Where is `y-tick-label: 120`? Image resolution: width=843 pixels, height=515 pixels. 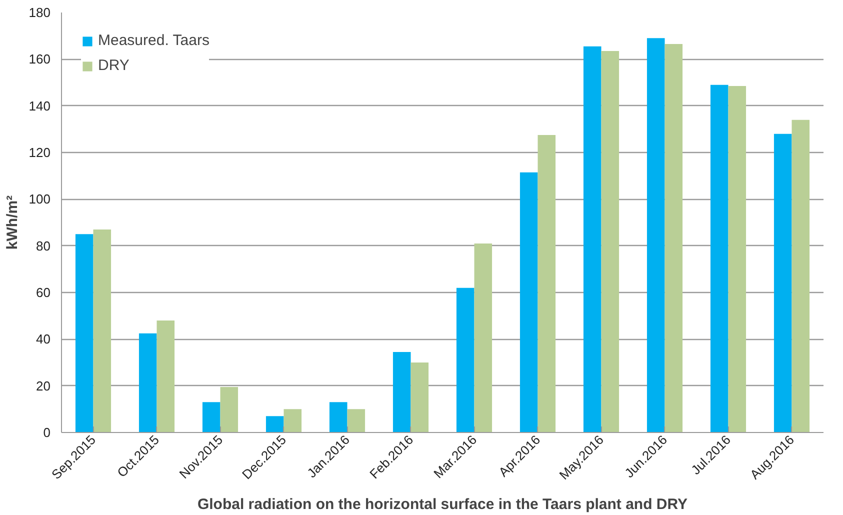
y-tick-label: 120 is located at coordinates (39, 152).